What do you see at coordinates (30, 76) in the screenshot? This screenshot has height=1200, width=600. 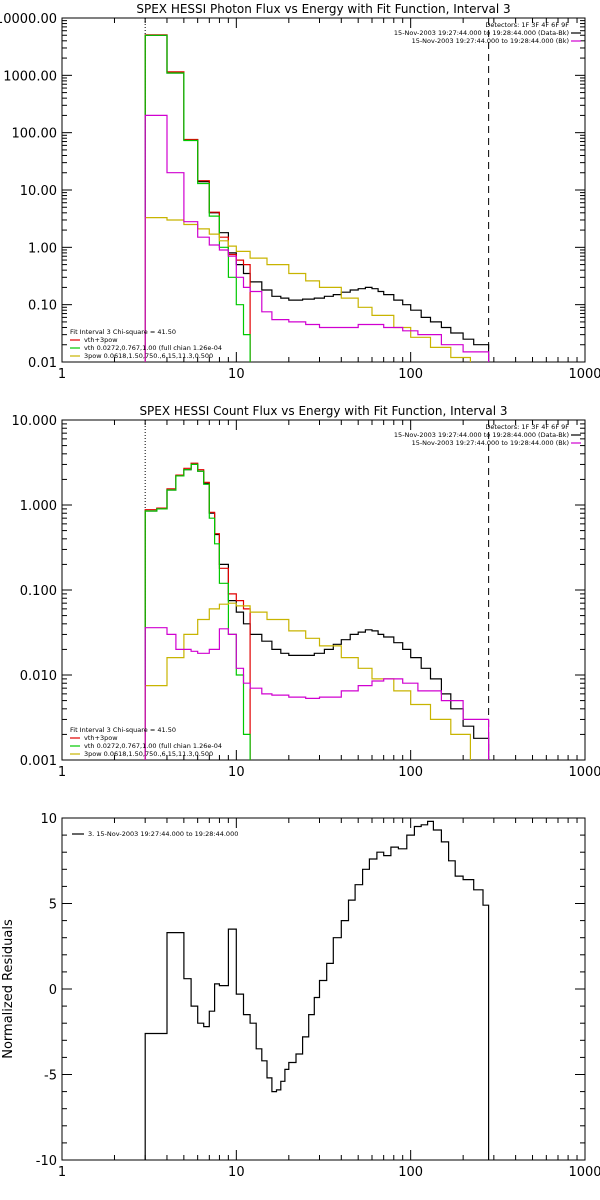 I see `y-tick-label: 1000.00` at bounding box center [30, 76].